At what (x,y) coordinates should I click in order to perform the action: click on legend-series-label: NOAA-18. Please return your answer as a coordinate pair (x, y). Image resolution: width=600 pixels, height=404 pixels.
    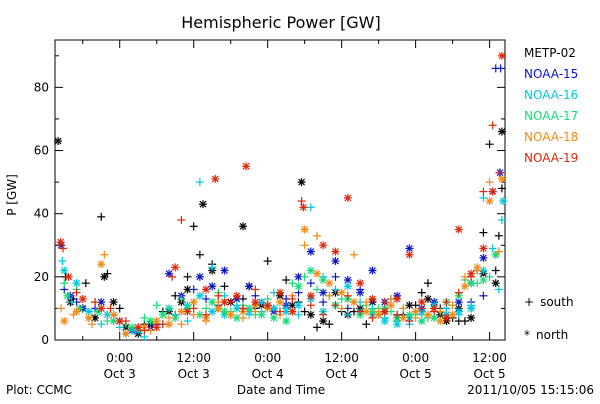
    Looking at the image, I should click on (551, 137).